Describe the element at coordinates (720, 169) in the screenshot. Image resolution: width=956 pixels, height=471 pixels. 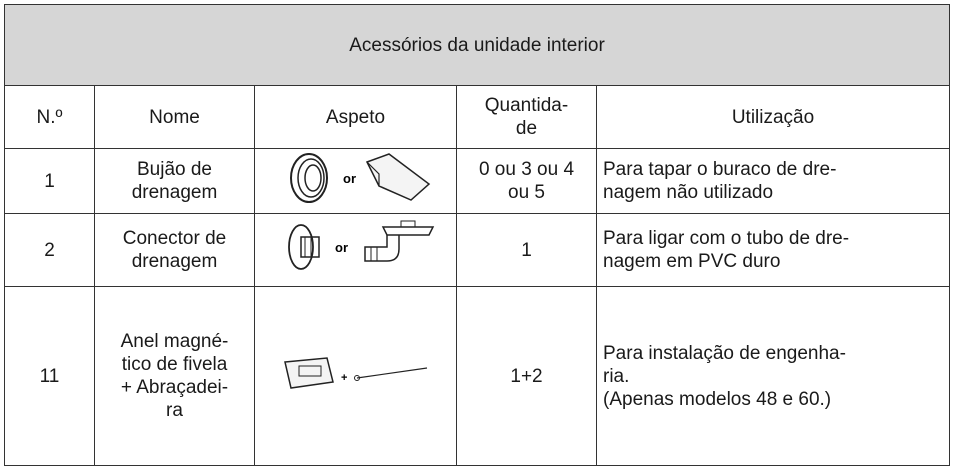
I see `text-line: Para tapar o buraco de dre-` at that location.